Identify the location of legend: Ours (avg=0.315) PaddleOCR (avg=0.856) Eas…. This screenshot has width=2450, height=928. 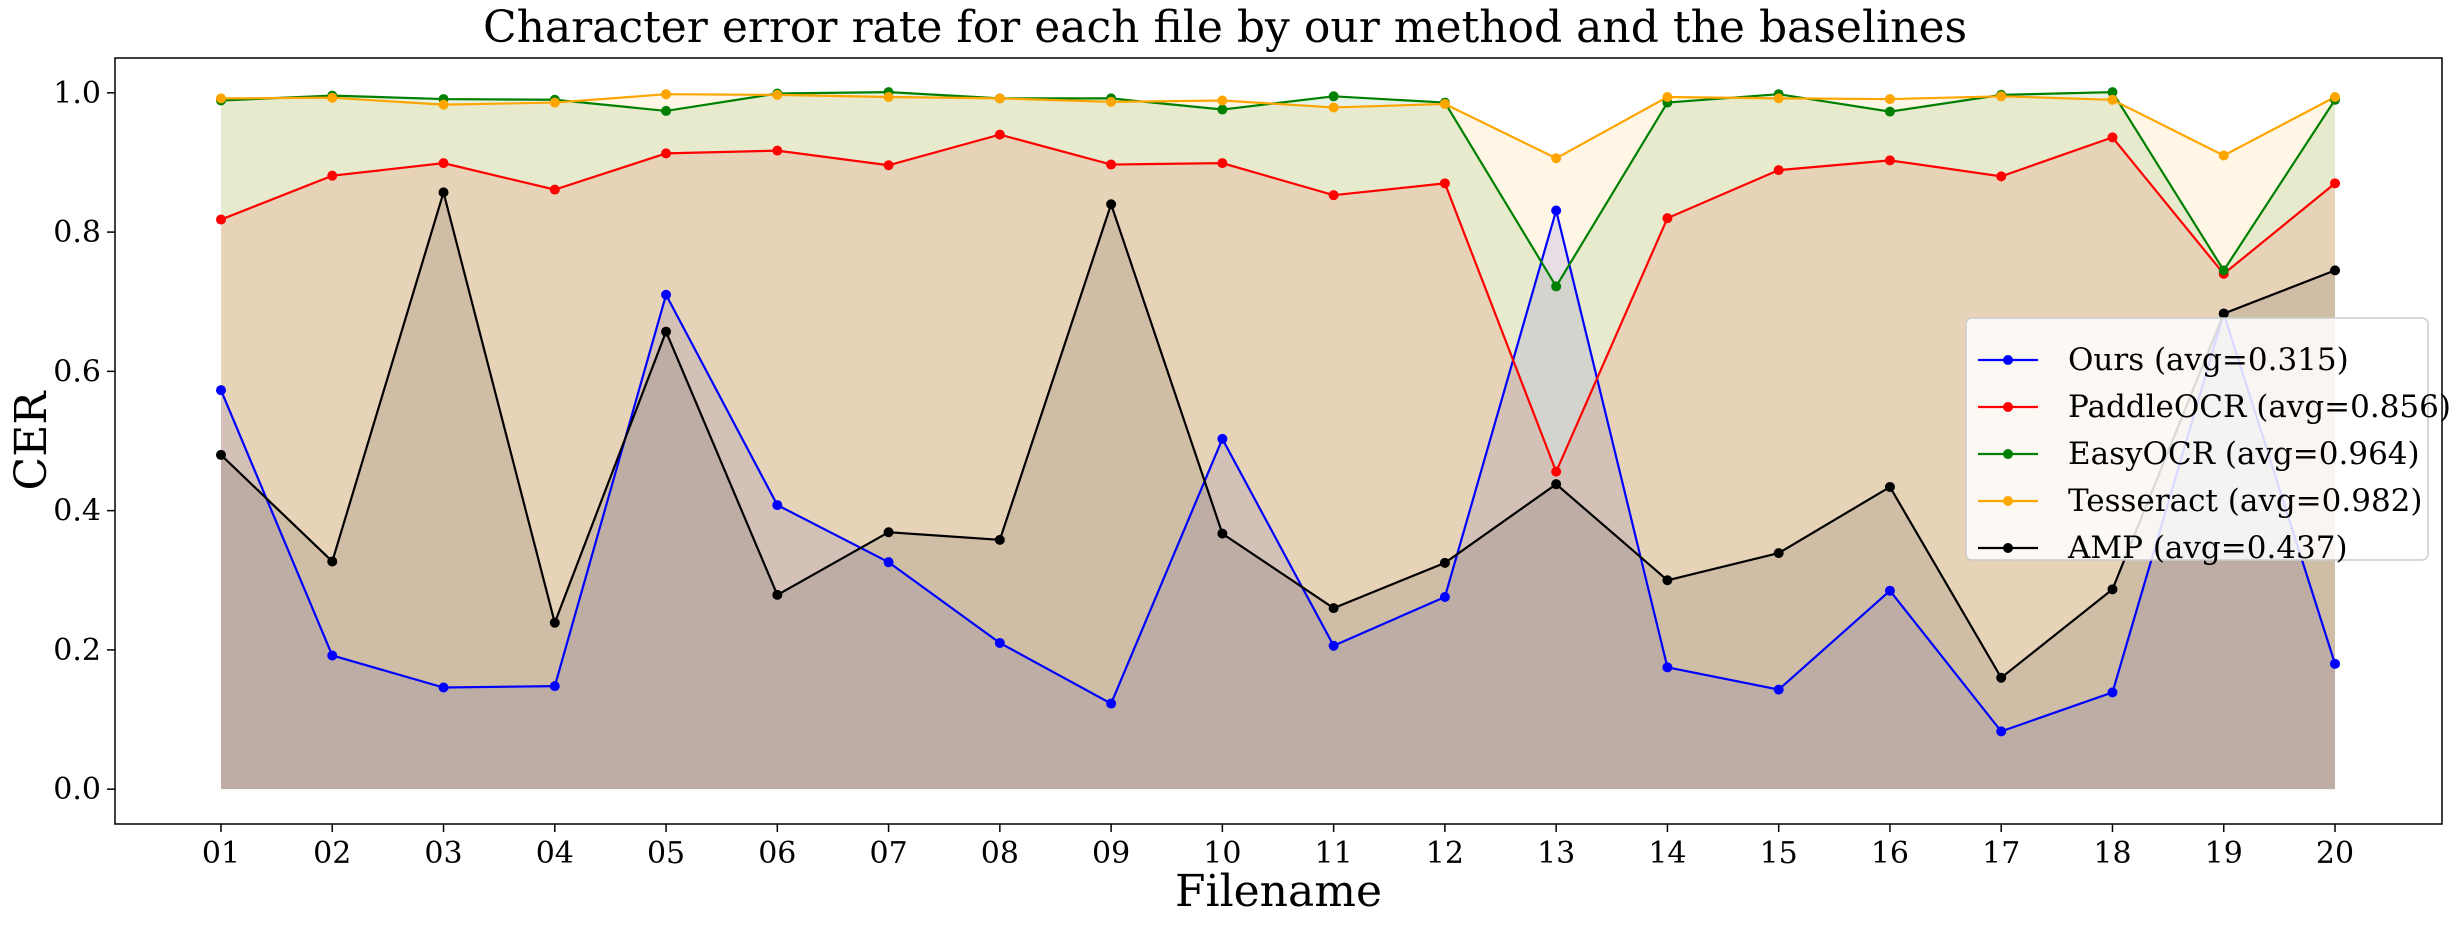
(2207, 441).